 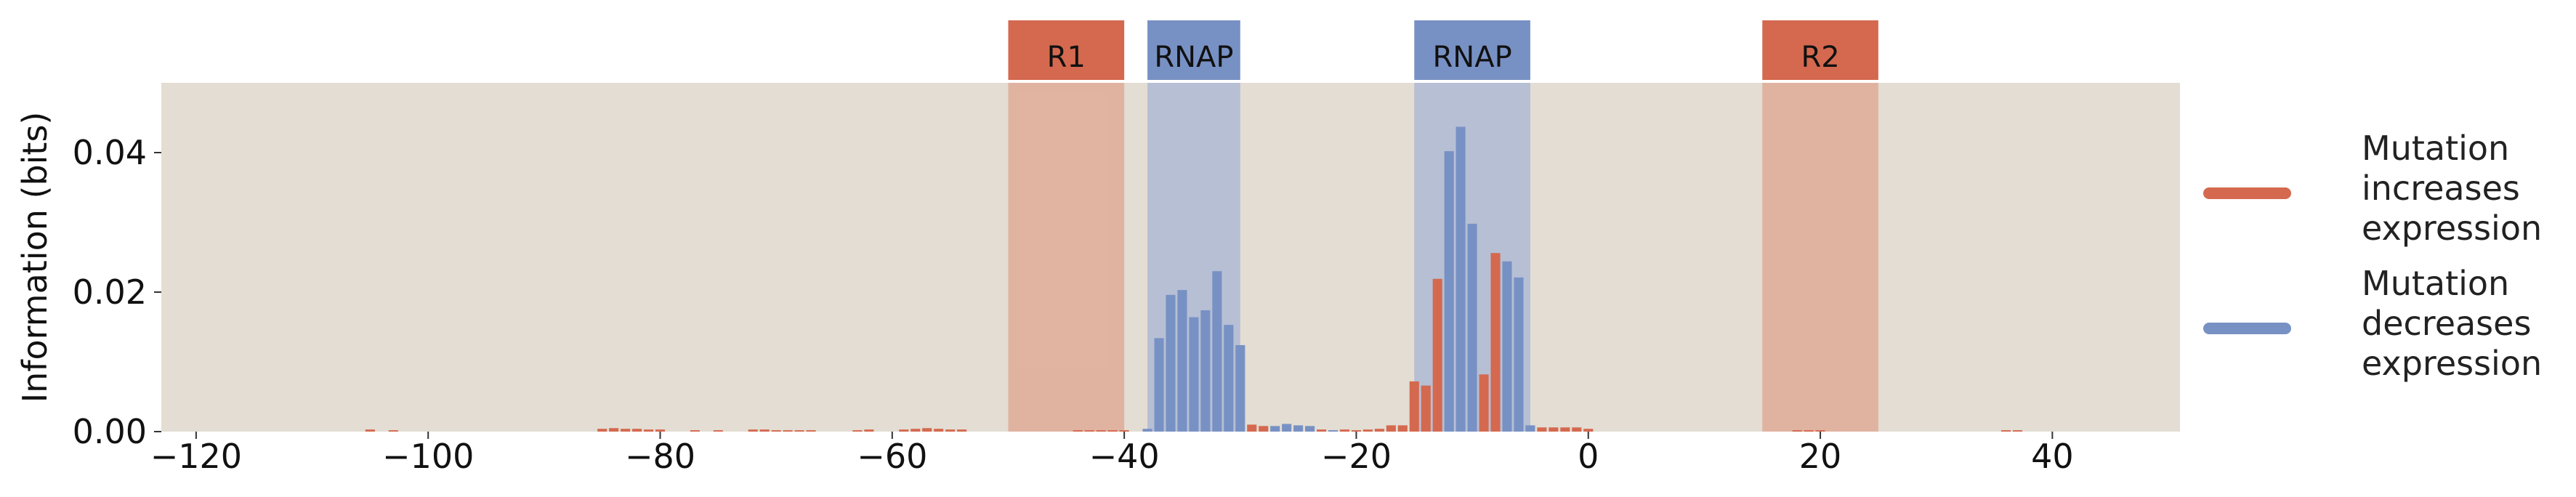 I want to click on x-tick-label: −100, so click(x=428, y=456).